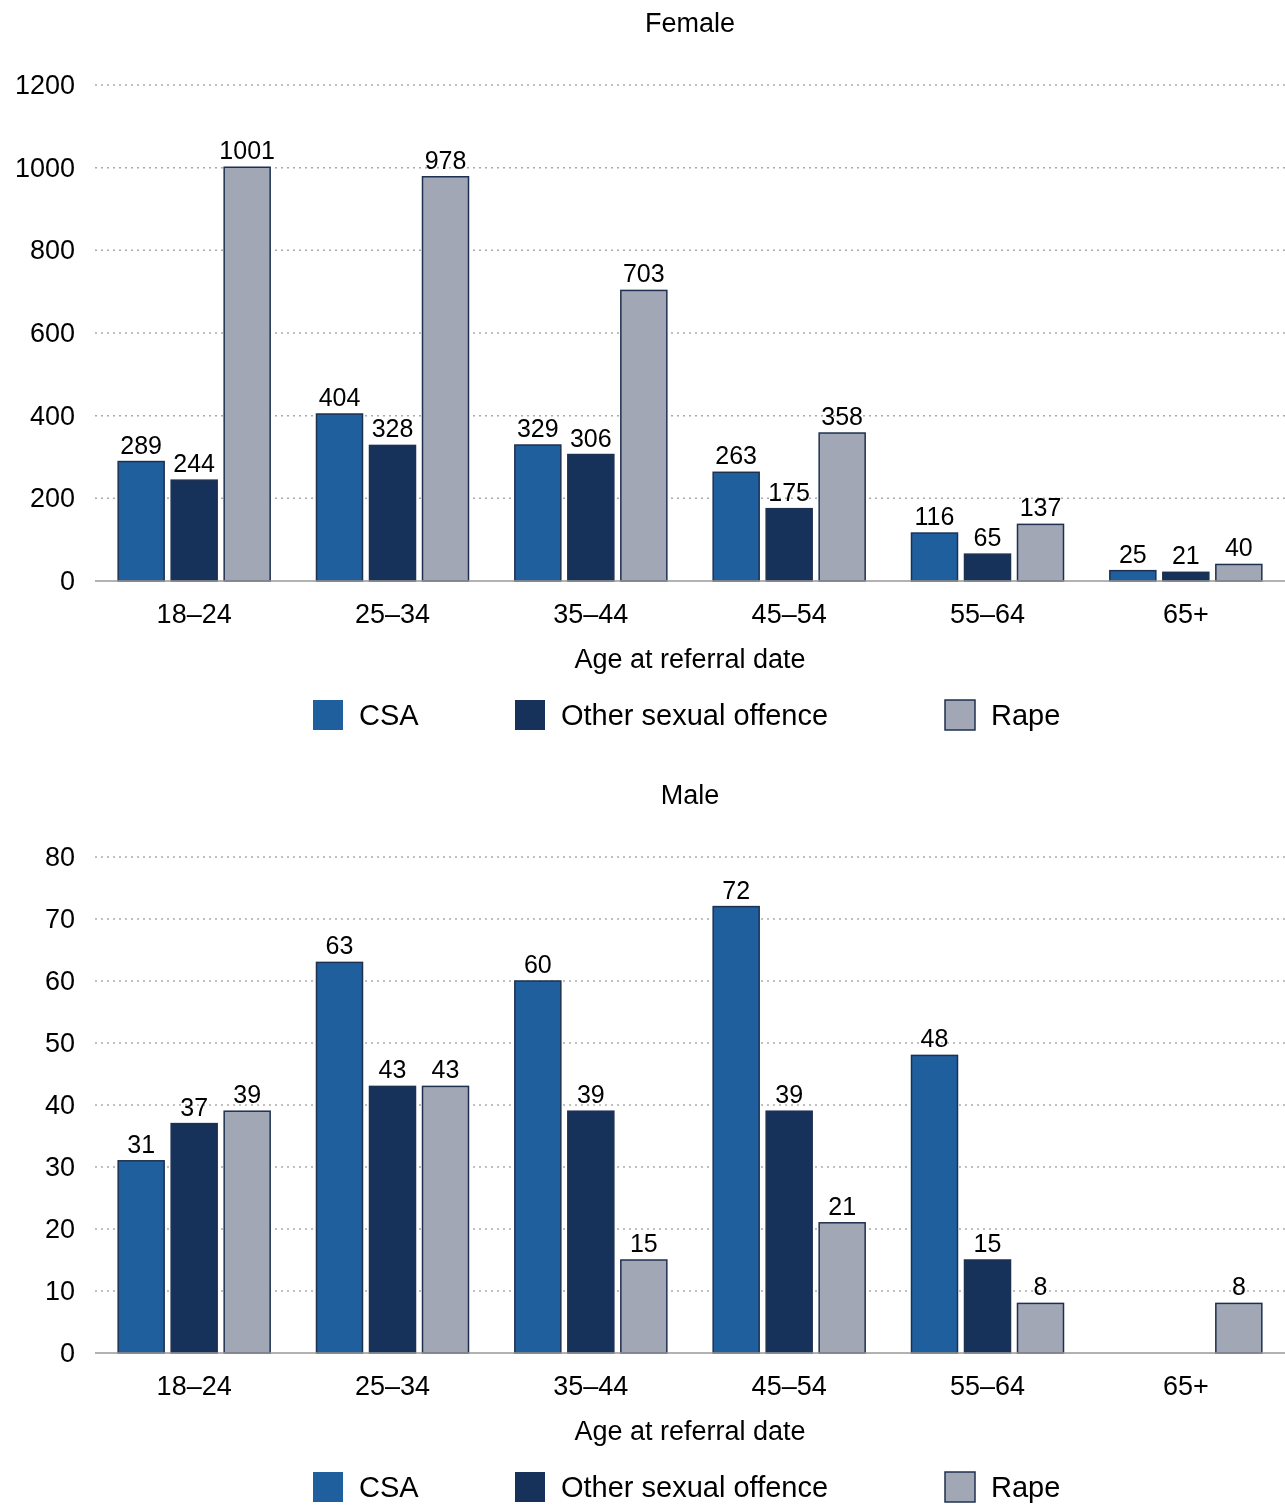 Image resolution: width=1285 pixels, height=1510 pixels. What do you see at coordinates (52, 498) in the screenshot?
I see `y-tick-label: 200` at bounding box center [52, 498].